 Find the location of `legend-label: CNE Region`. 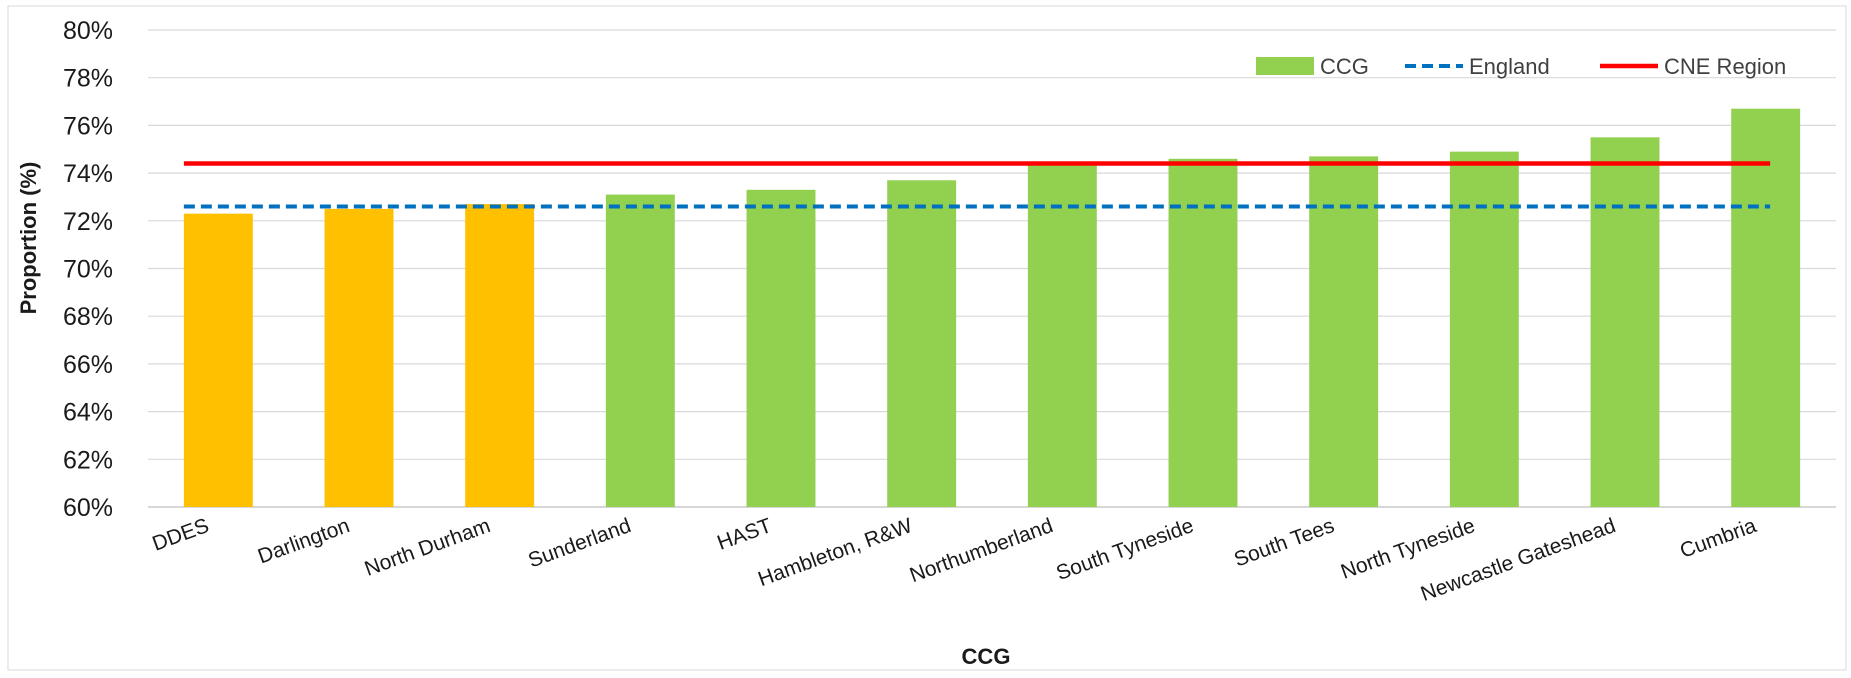

legend-label: CNE Region is located at coordinates (1725, 66).